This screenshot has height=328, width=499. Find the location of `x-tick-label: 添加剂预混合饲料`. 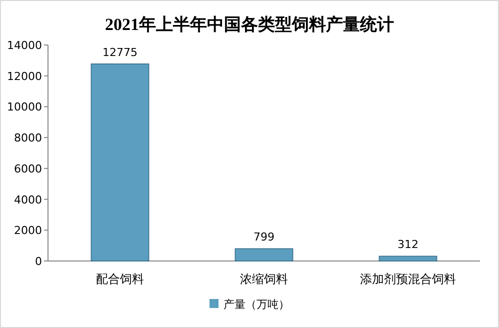

x-tick-label: 添加剂预混合饲料 is located at coordinates (408, 279).